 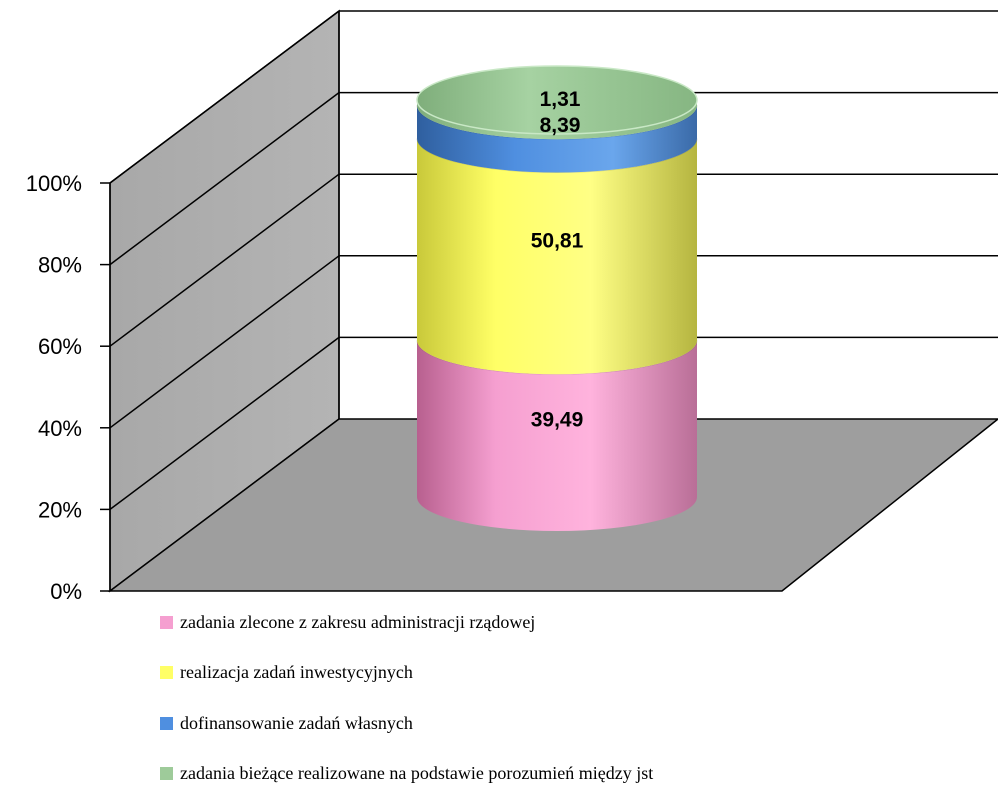 What do you see at coordinates (68, 387) in the screenshot?
I see `y-axis-ticks: 0% 20% 40% 60% 80% 100%` at bounding box center [68, 387].